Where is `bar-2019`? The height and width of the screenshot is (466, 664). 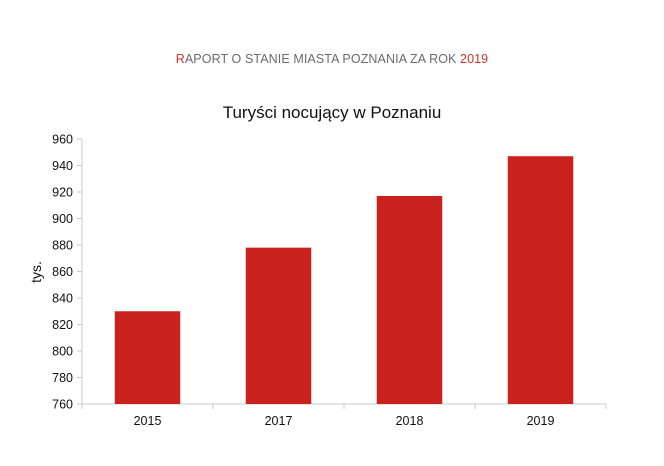 bar-2019 is located at coordinates (540, 280).